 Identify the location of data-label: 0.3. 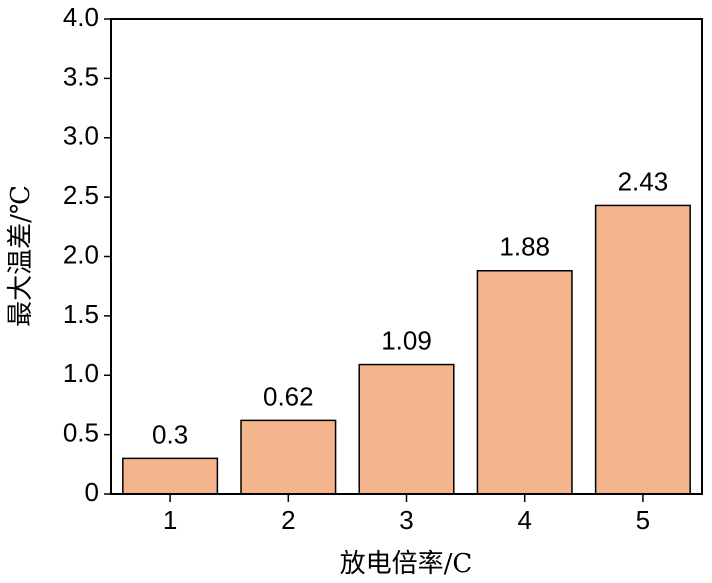
(170, 434).